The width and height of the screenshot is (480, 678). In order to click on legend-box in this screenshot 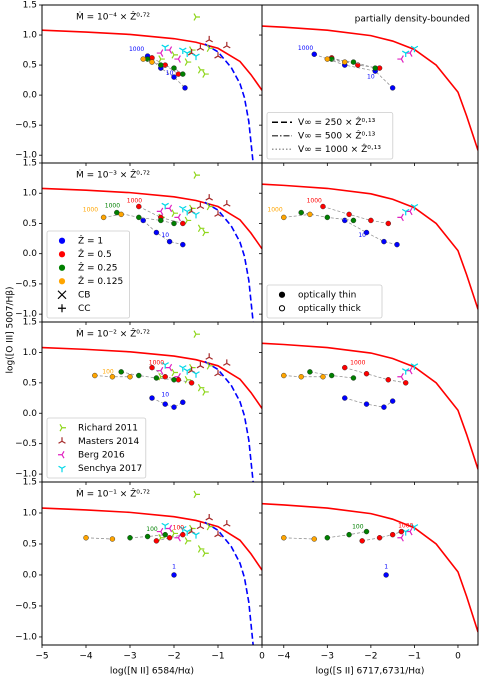, I will do `click(330, 136)`.